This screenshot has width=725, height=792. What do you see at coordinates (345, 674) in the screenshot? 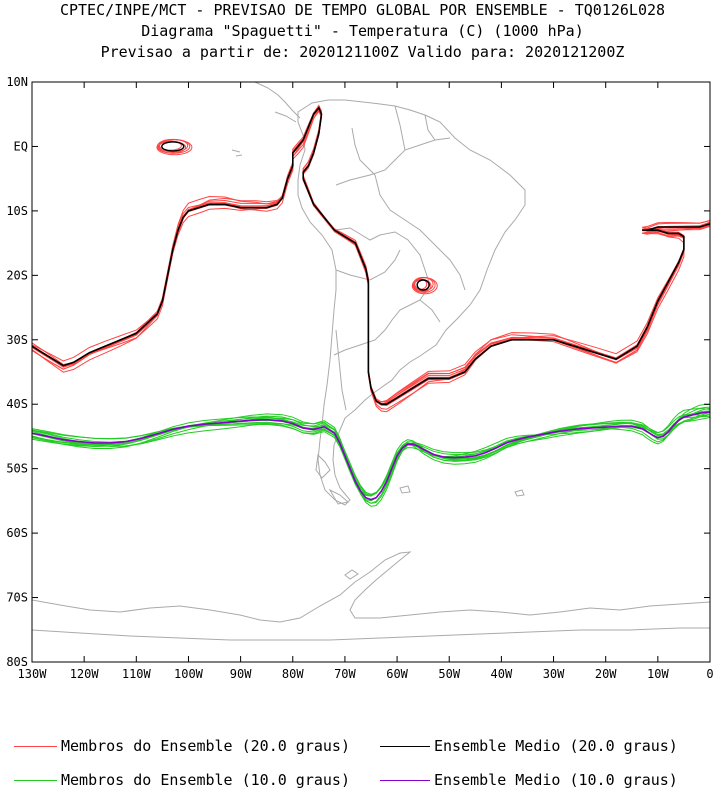
I see `x-tick-label-6: 70W` at bounding box center [345, 674].